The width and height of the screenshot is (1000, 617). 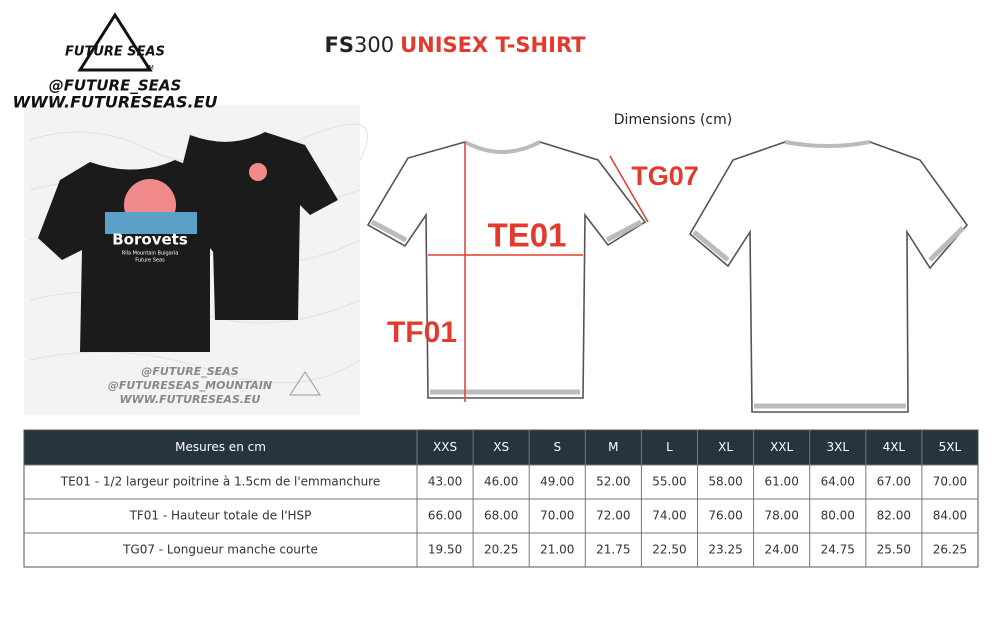 What do you see at coordinates (538, 272) in the screenshot?
I see `measure-lines` at bounding box center [538, 272].